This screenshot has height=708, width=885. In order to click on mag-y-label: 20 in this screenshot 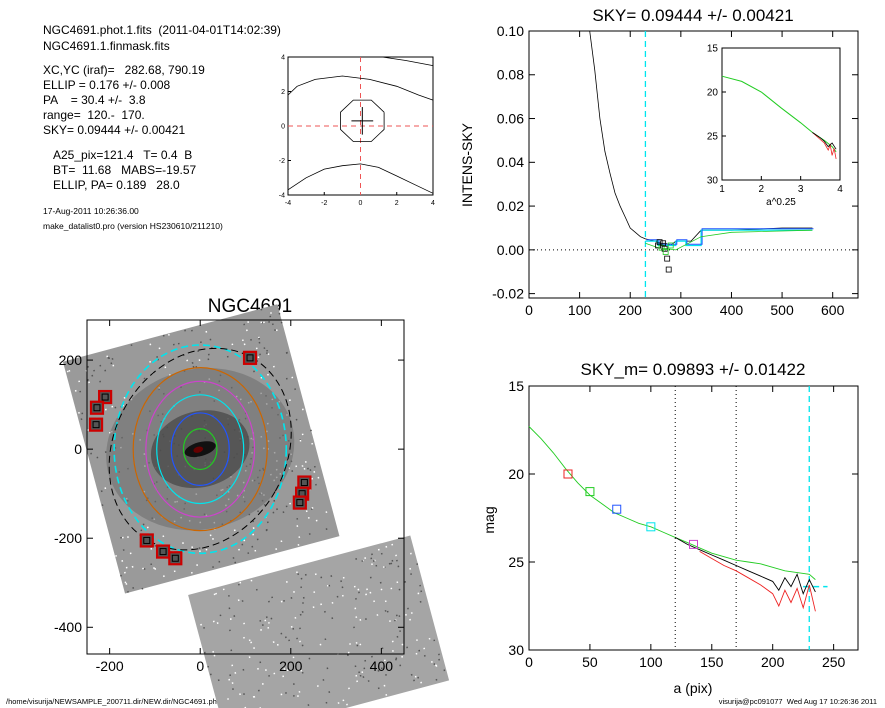, I will do `click(516, 474)`.